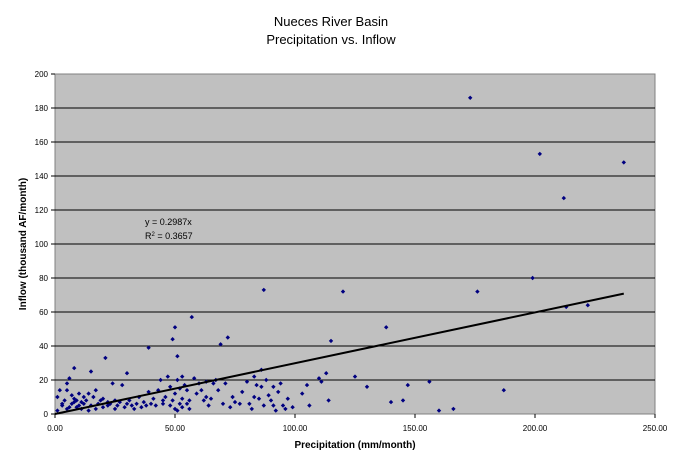  I want to click on y-axis: 0 20 40 60 80 100 120 140 160 180 200, so click(45, 244).